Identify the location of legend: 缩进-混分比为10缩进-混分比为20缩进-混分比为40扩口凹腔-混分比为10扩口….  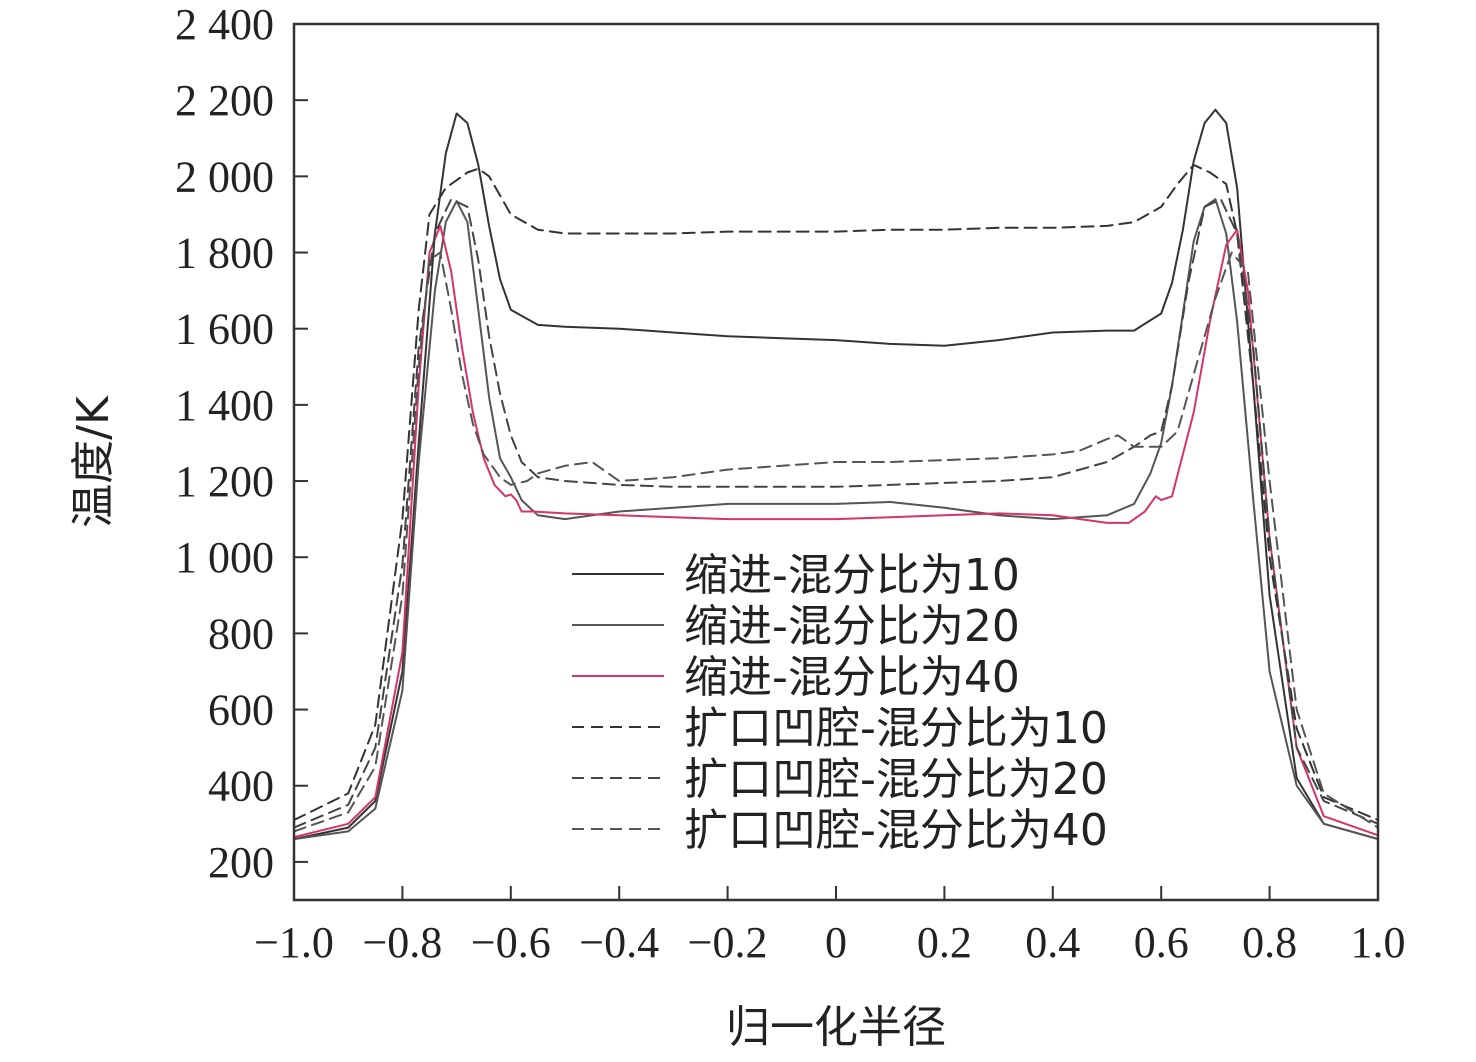
(840, 703).